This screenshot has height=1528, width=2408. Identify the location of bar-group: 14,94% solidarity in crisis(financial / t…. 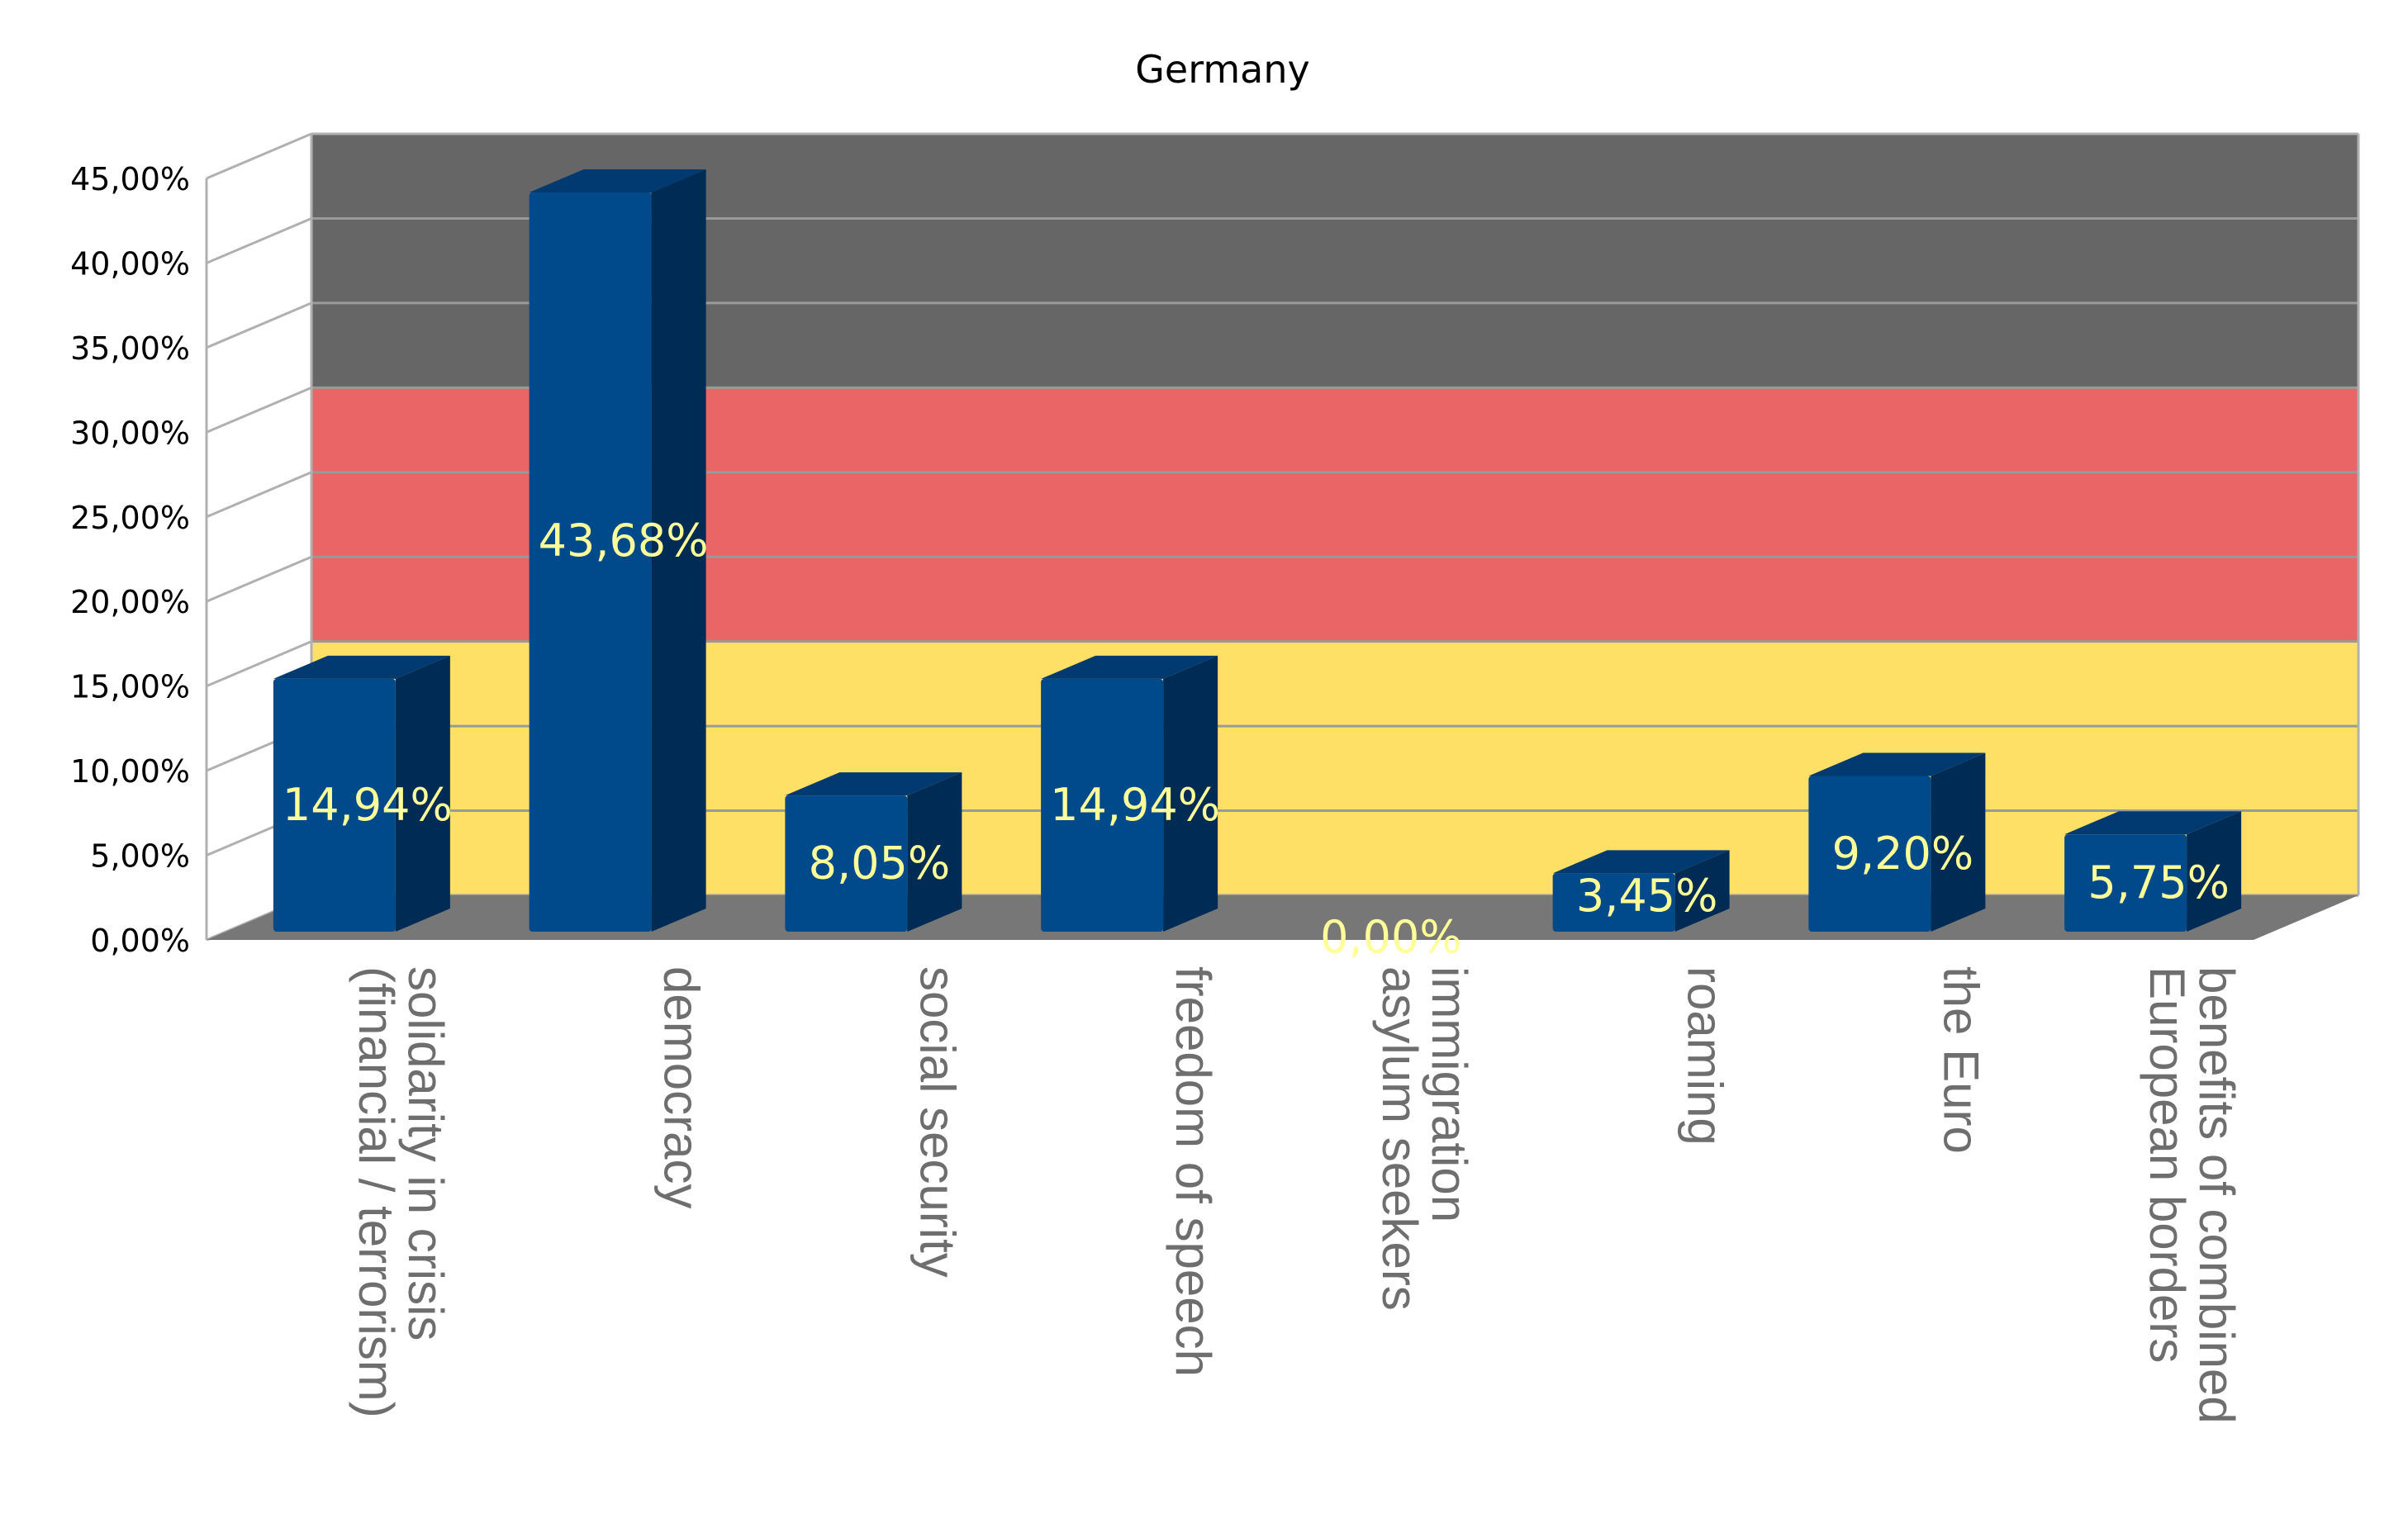
(363, 1036).